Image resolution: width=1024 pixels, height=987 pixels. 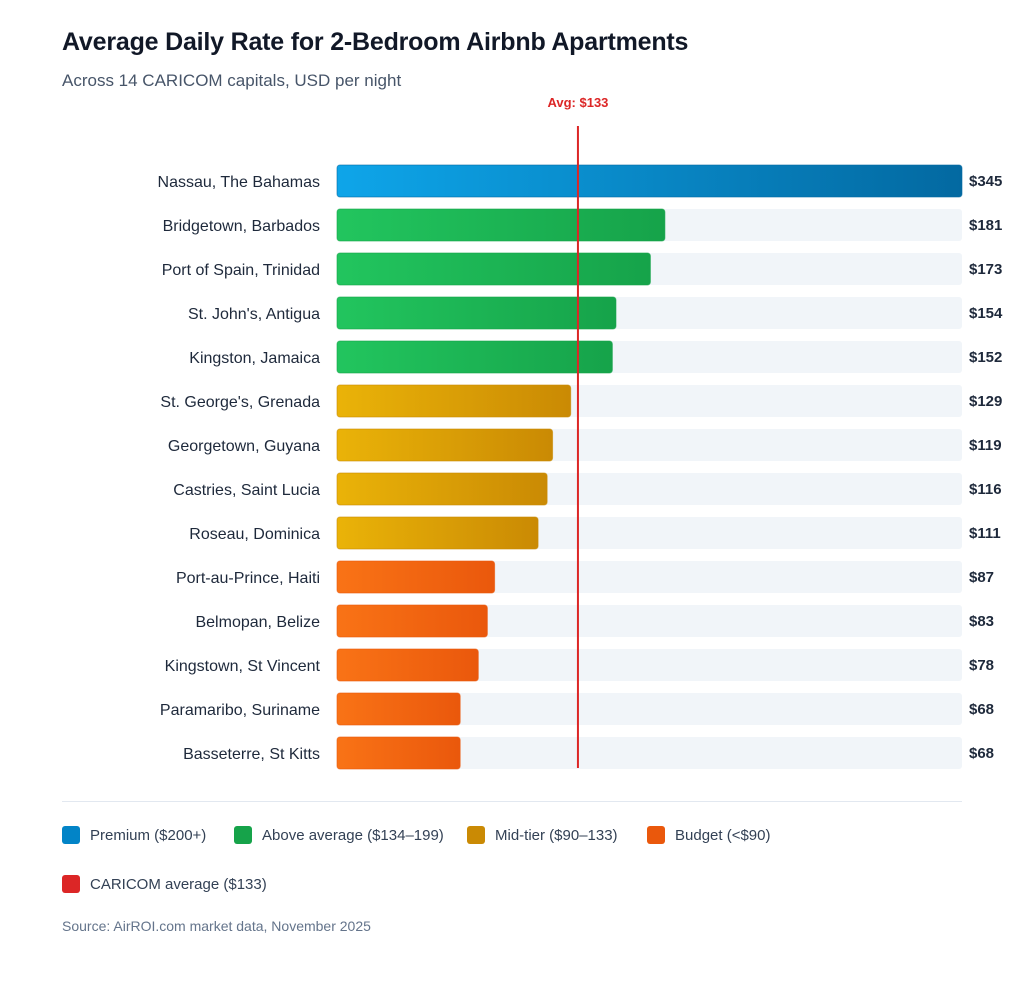 I want to click on category-label: St. John's, Antigua, so click(x=254, y=314).